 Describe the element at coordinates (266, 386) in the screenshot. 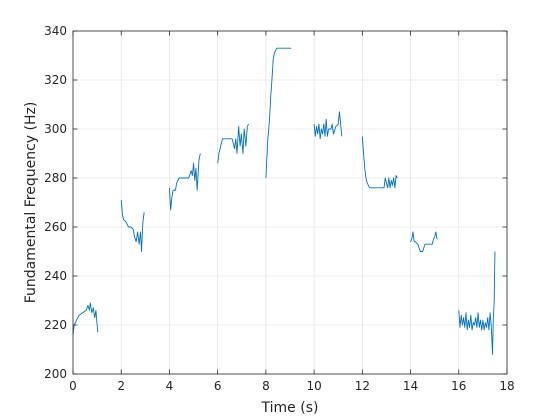

I see `x-tick-label: 8` at that location.